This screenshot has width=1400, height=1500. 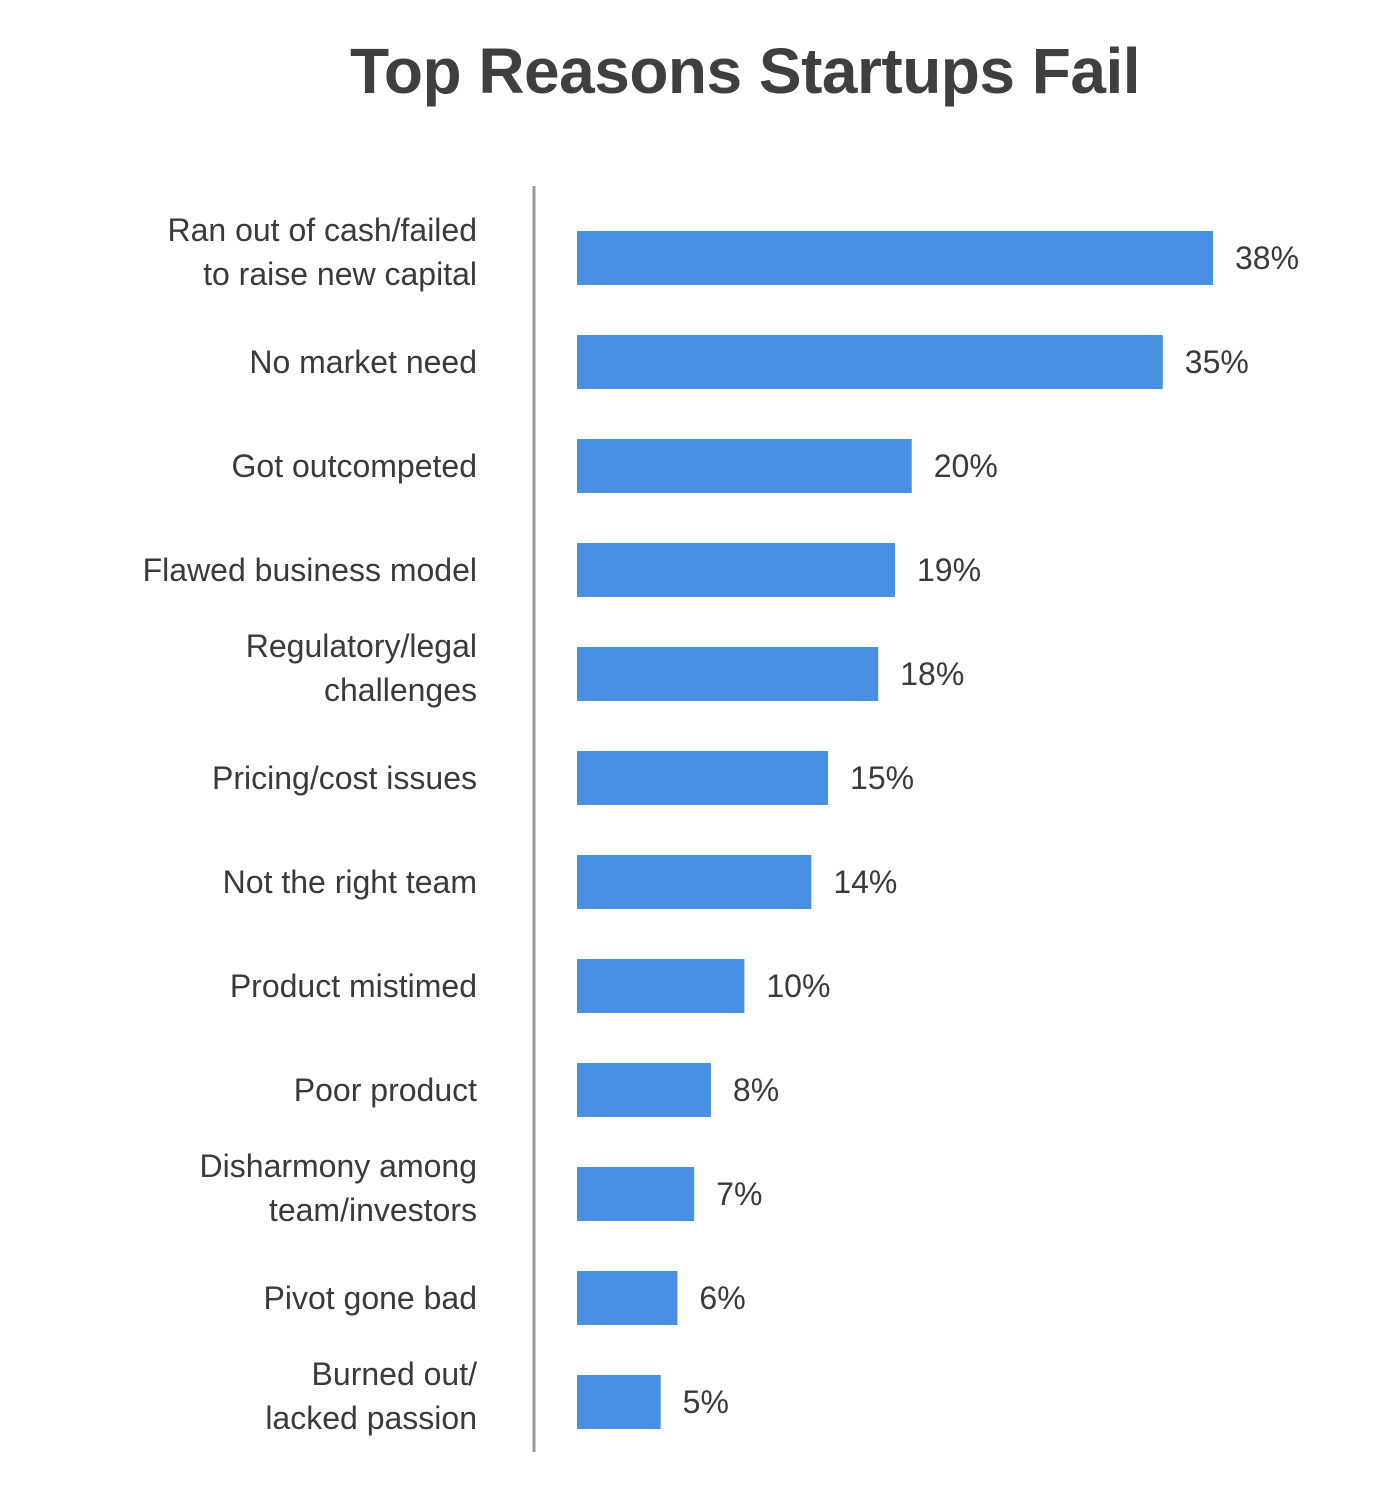 What do you see at coordinates (722, 1298) in the screenshot?
I see `value-label: 6%` at bounding box center [722, 1298].